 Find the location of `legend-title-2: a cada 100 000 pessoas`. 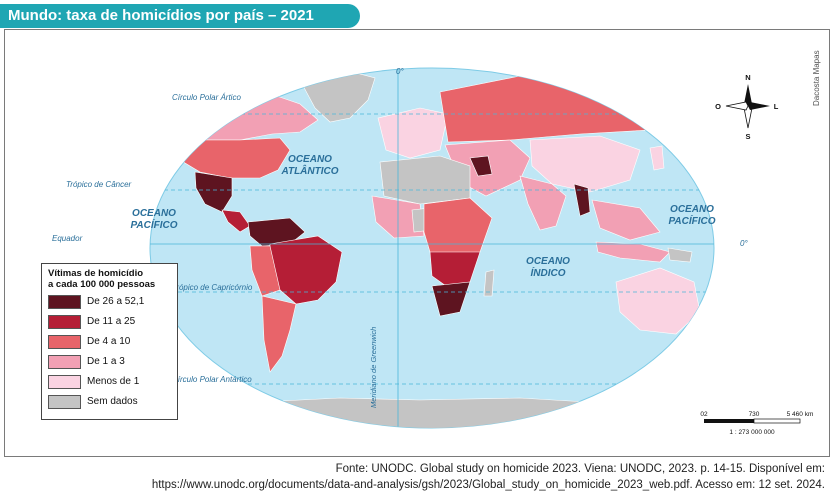

legend-title-2: a cada 100 000 pessoas is located at coordinates (102, 284).